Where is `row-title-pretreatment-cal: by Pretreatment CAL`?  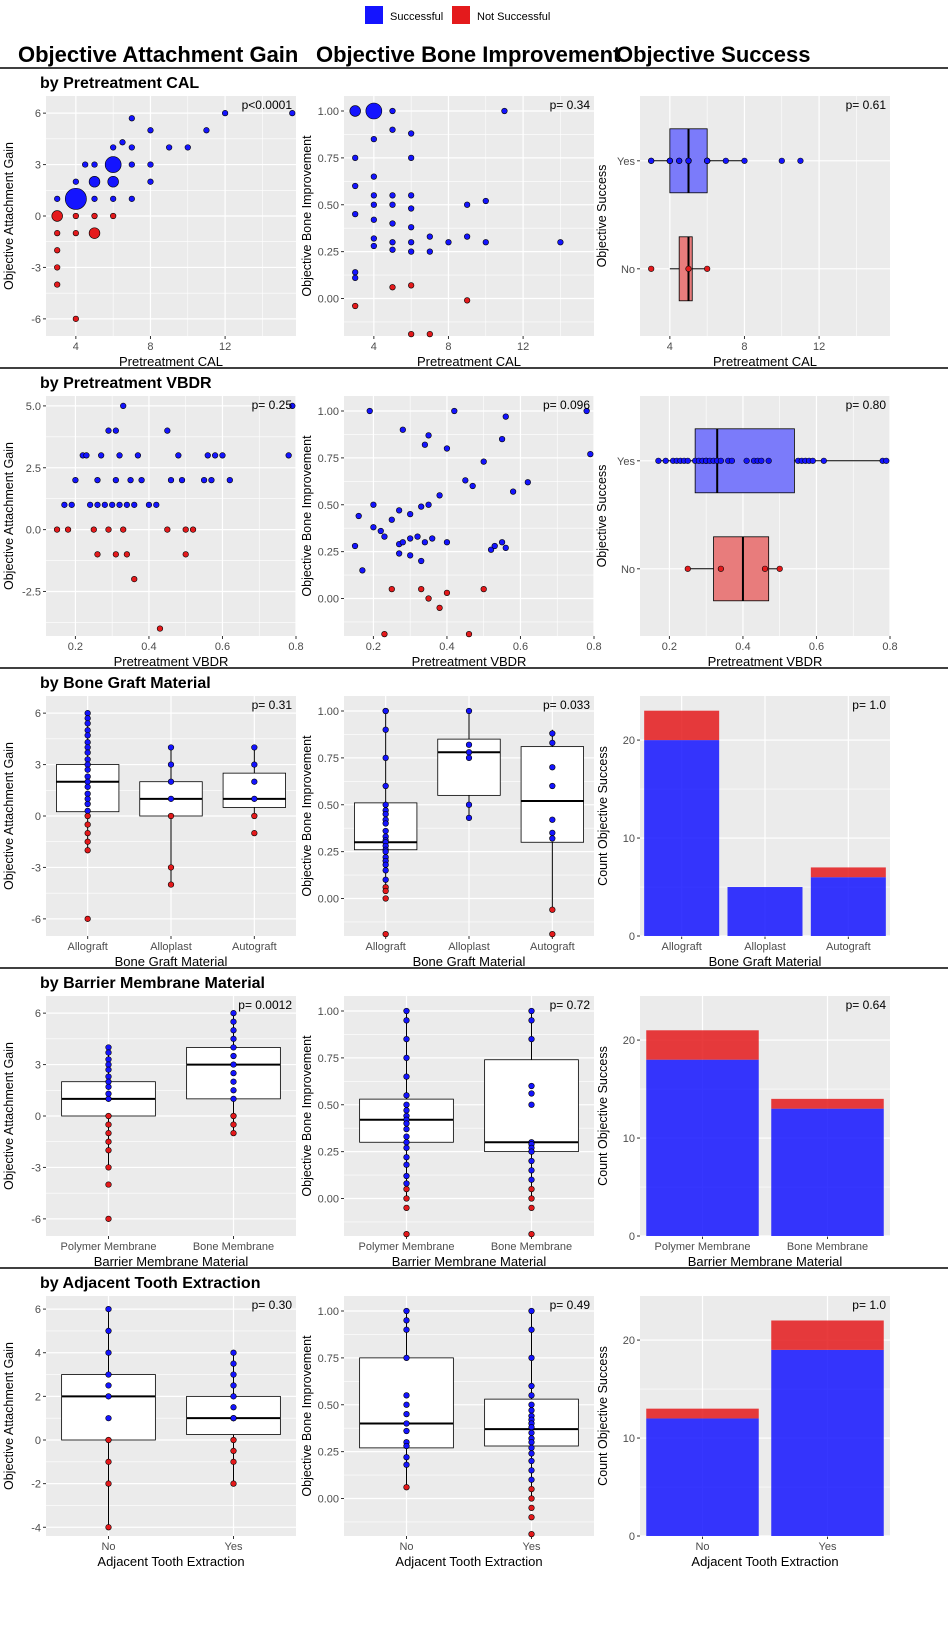
row-title-pretreatment-cal: by Pretreatment CAL is located at coordinates (119, 83).